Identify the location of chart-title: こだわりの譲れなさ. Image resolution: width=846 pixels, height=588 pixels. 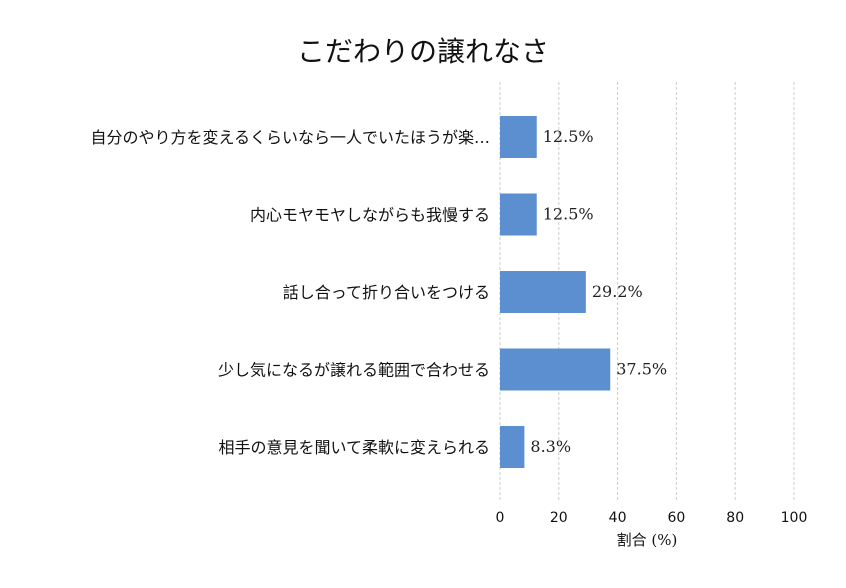
(422, 51).